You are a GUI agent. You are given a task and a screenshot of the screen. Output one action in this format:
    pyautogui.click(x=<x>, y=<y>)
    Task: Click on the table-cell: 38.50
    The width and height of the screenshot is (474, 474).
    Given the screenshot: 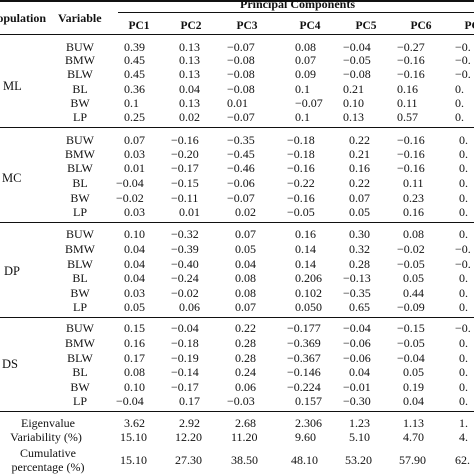 What is the action you would take?
    pyautogui.click(x=244, y=460)
    